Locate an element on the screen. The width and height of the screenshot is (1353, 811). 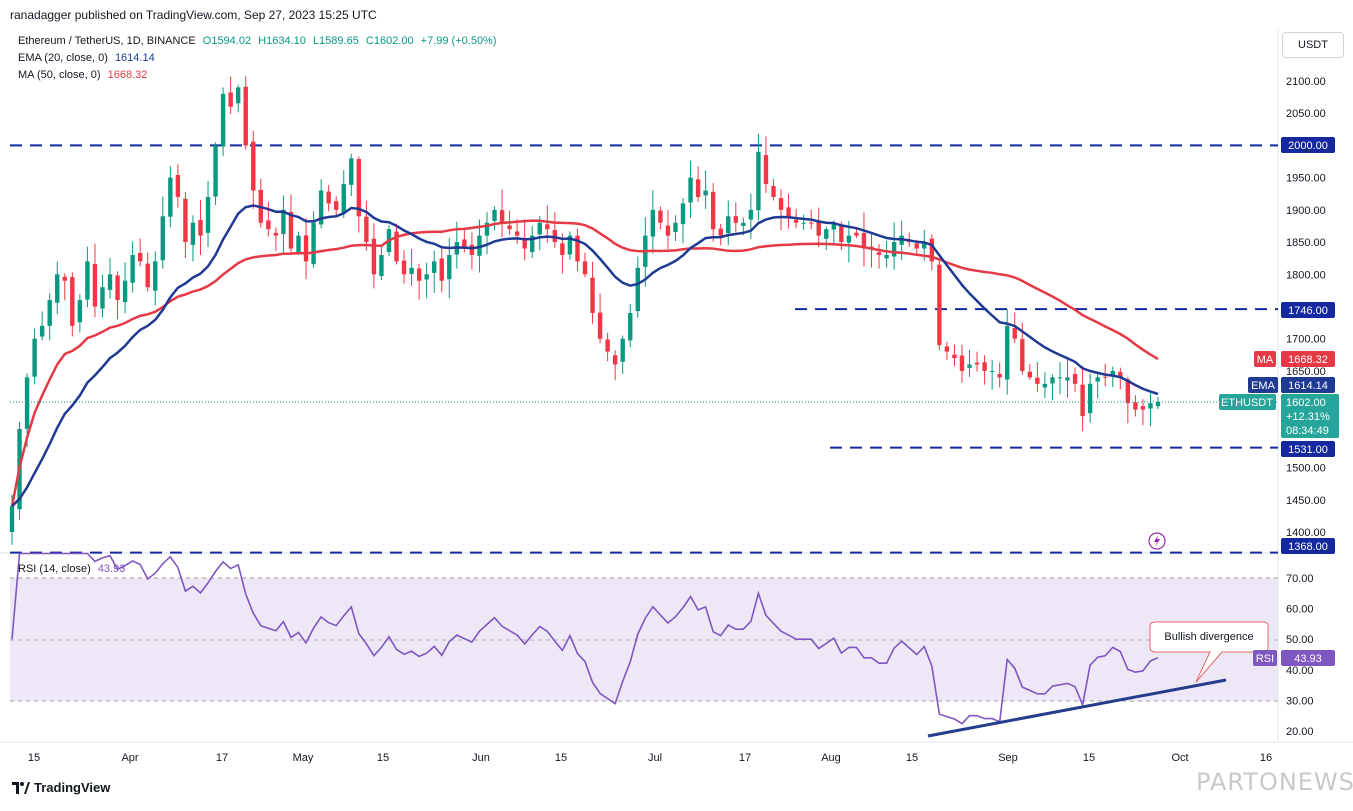
time-axis: 15 Apr 17 May 15 Jun 15 Jul 17 Aug 15 Sep 15 Oct 16 is located at coordinates (650, 758).